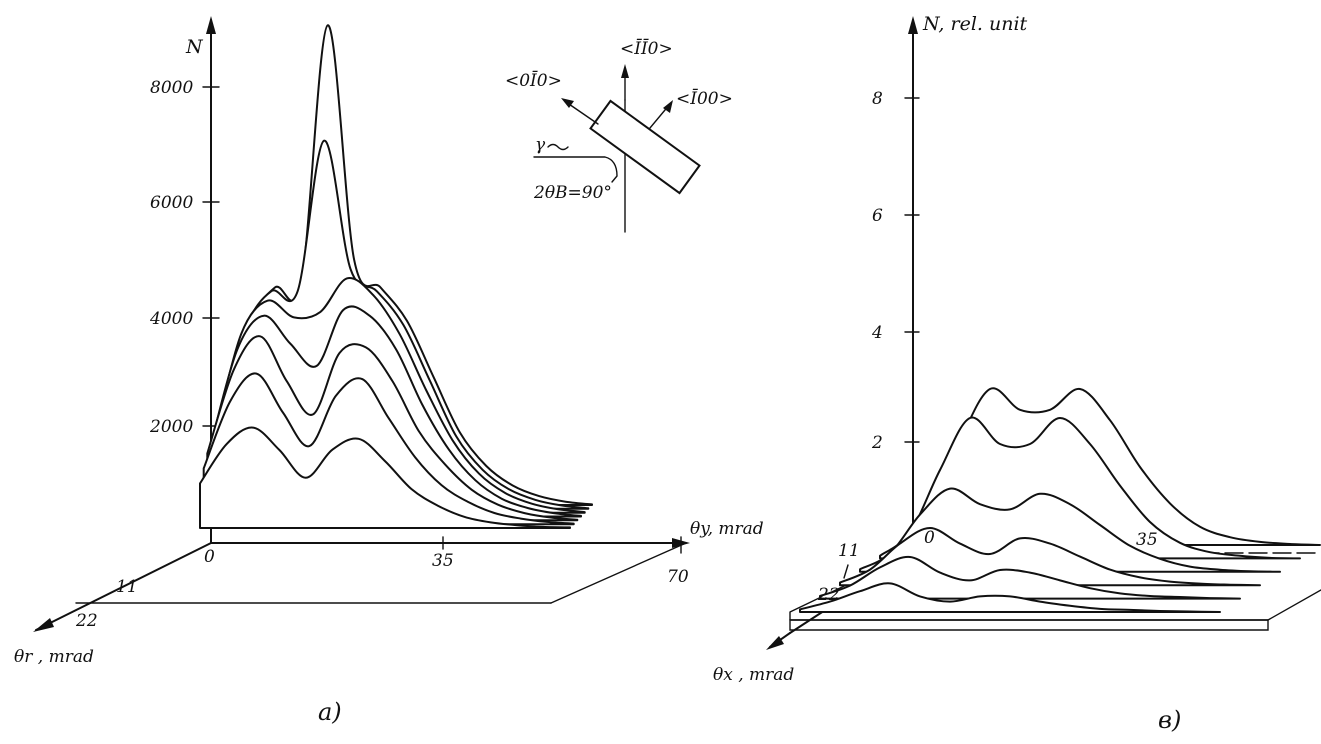  What do you see at coordinates (929, 538) in the screenshot?
I see `panel-b-x-tick-label-0: 0` at bounding box center [929, 538].